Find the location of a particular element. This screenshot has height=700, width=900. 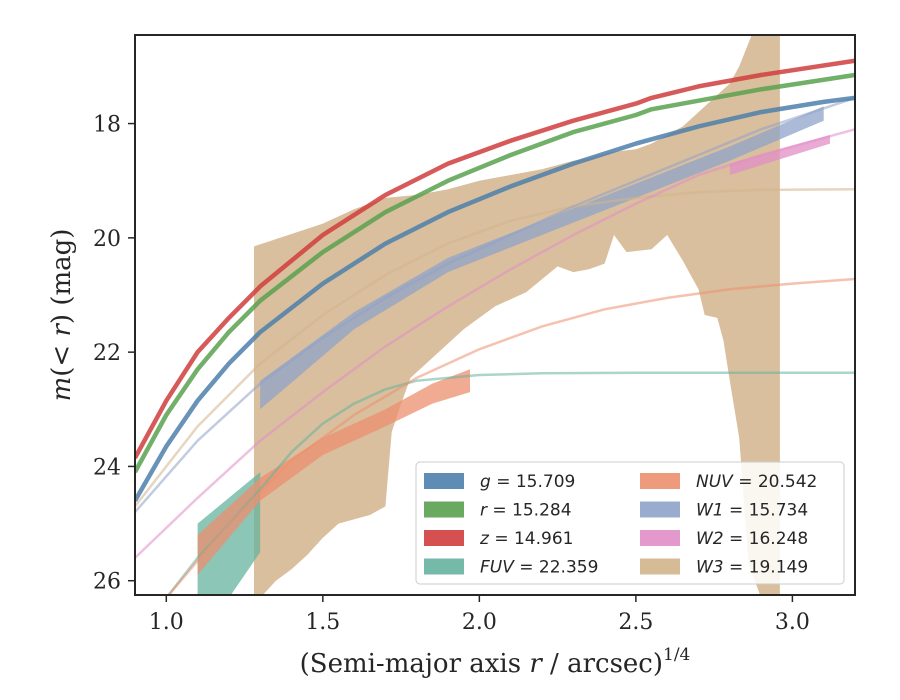

legend-value-fuv: = 22.359 is located at coordinates (556, 568).